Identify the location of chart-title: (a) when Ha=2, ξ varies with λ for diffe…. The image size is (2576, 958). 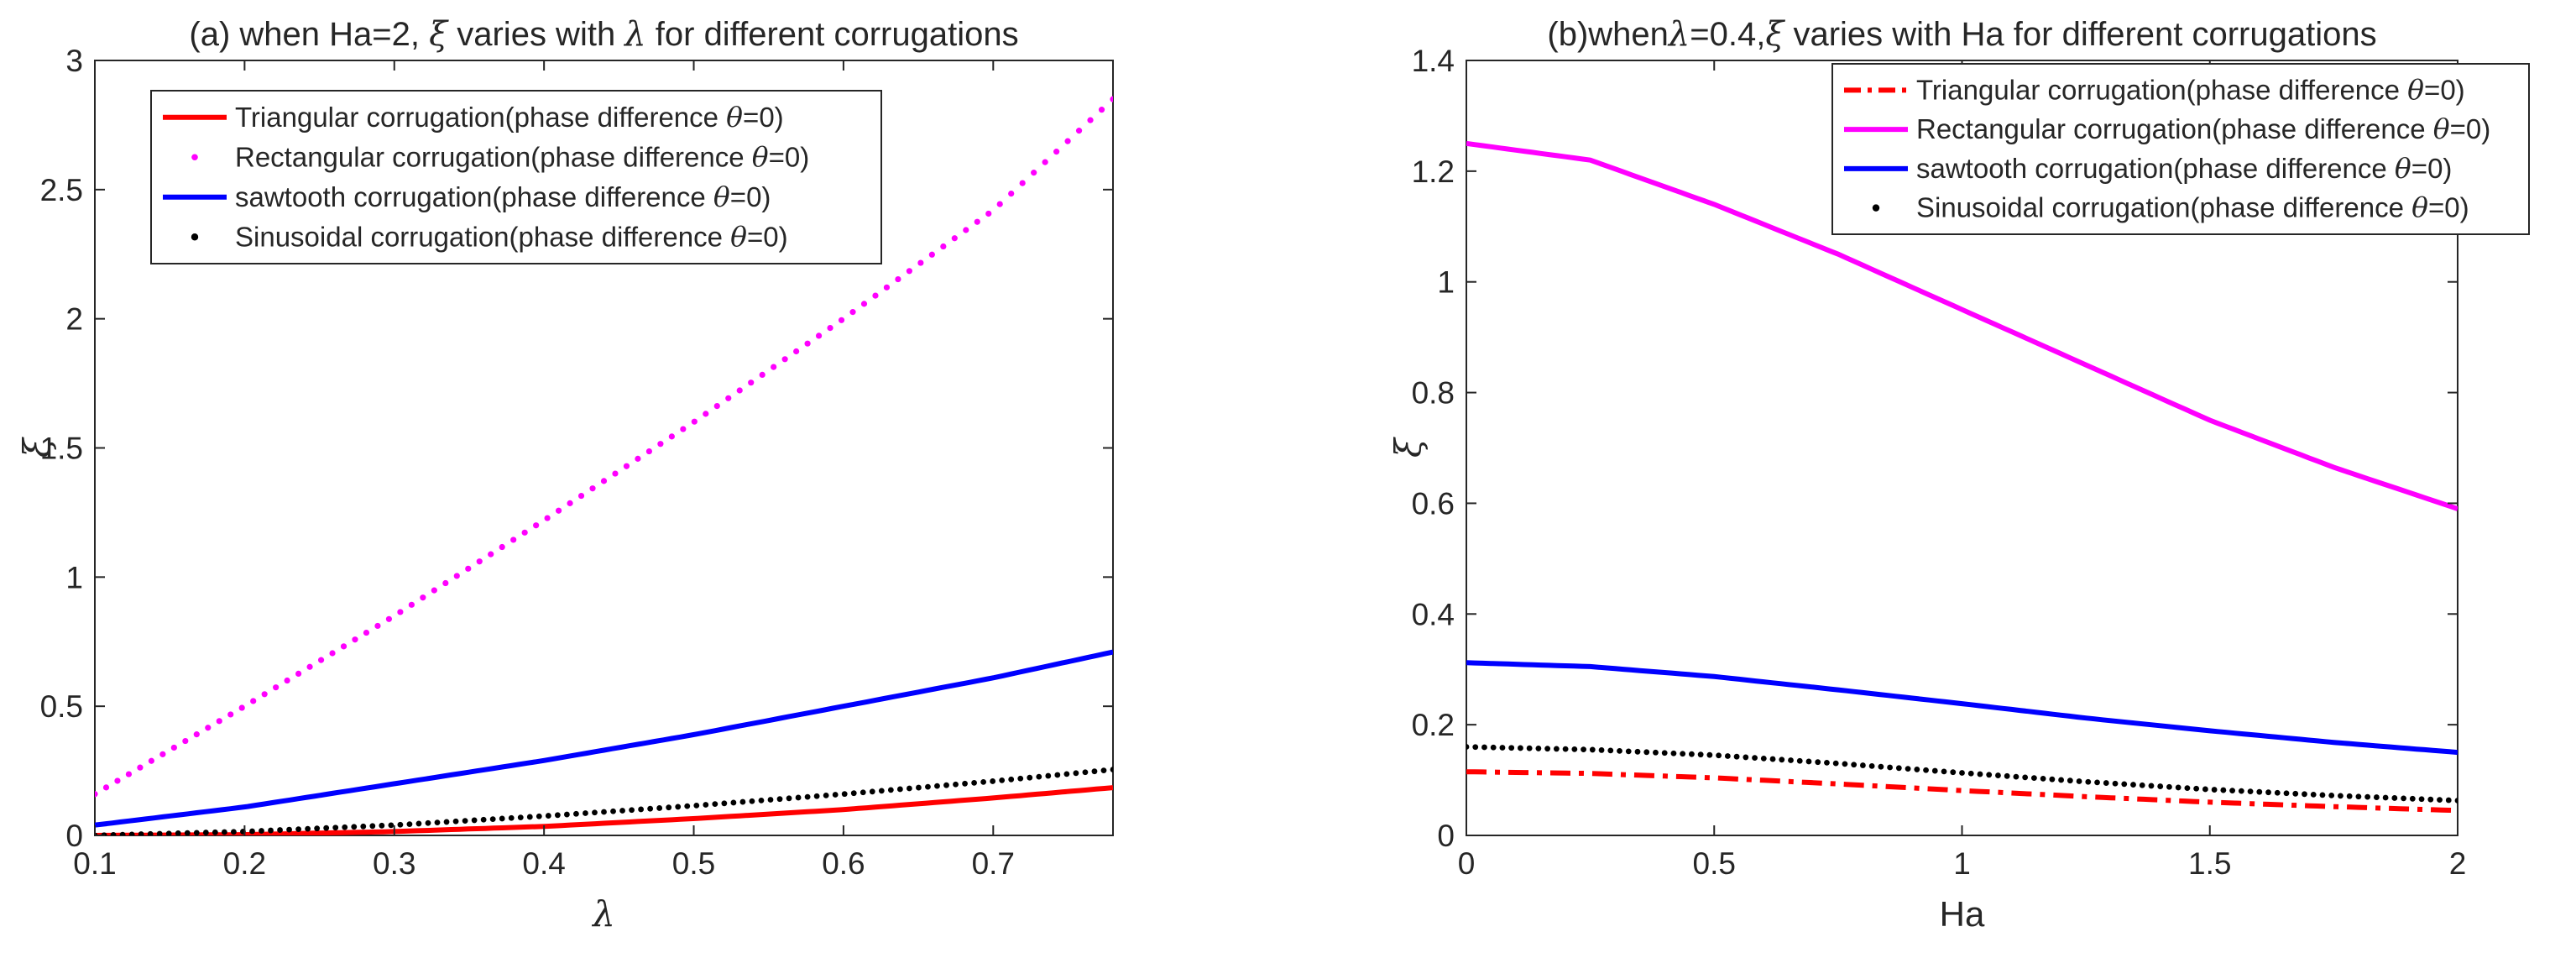
(603, 34).